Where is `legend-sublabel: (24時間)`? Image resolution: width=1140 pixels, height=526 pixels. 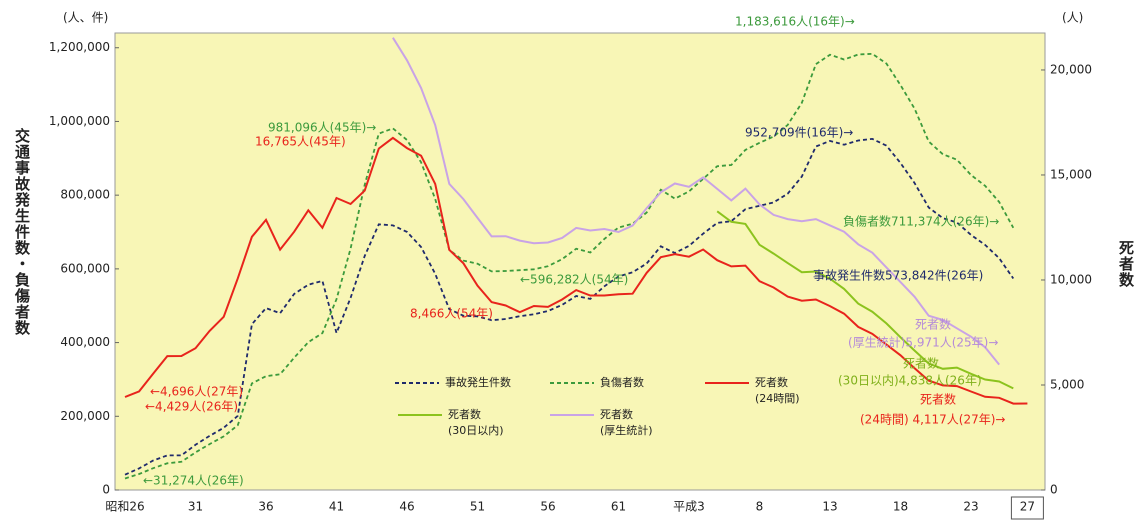 legend-sublabel: (24時間) is located at coordinates (777, 398).